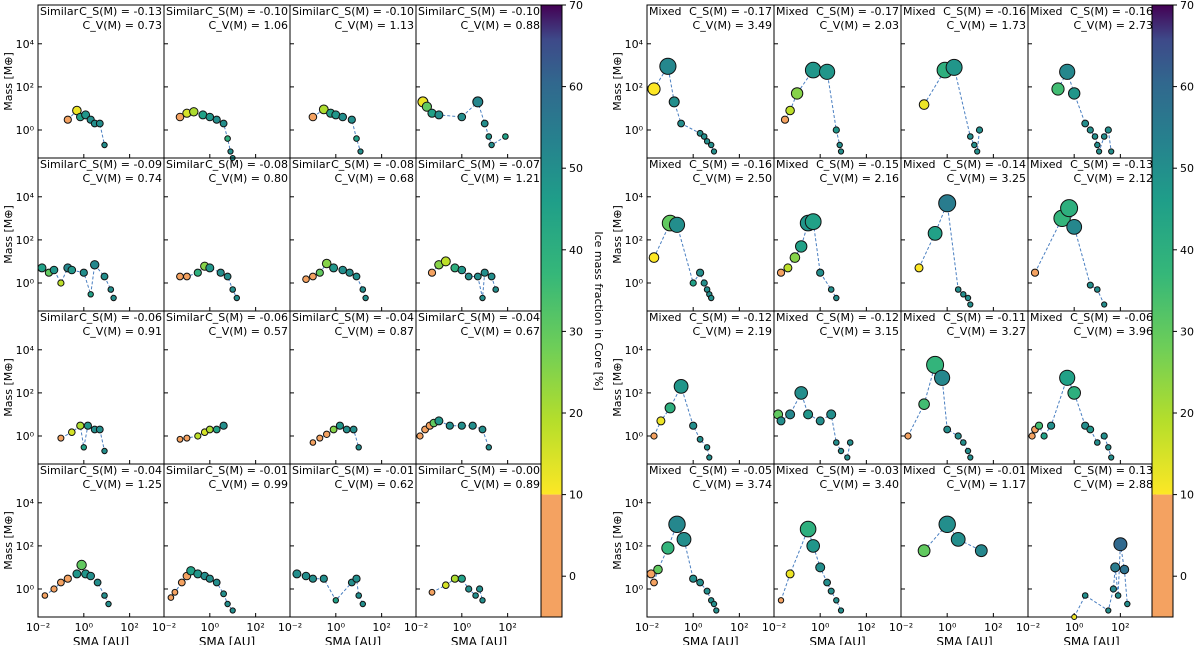 The width and height of the screenshot is (1200, 645). Describe the element at coordinates (25, 393) in the screenshot. I see `y-tick-label: 10²` at that location.